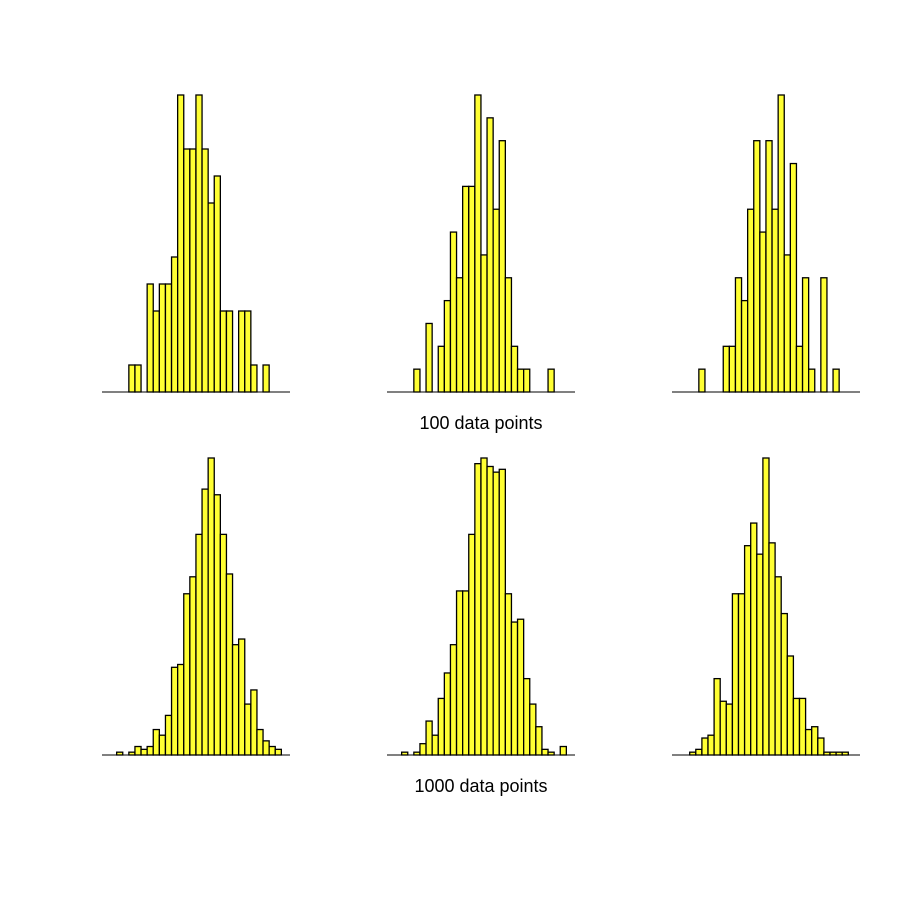  What do you see at coordinates (480, 786) in the screenshot?
I see `x-label: 1000 data points` at bounding box center [480, 786].